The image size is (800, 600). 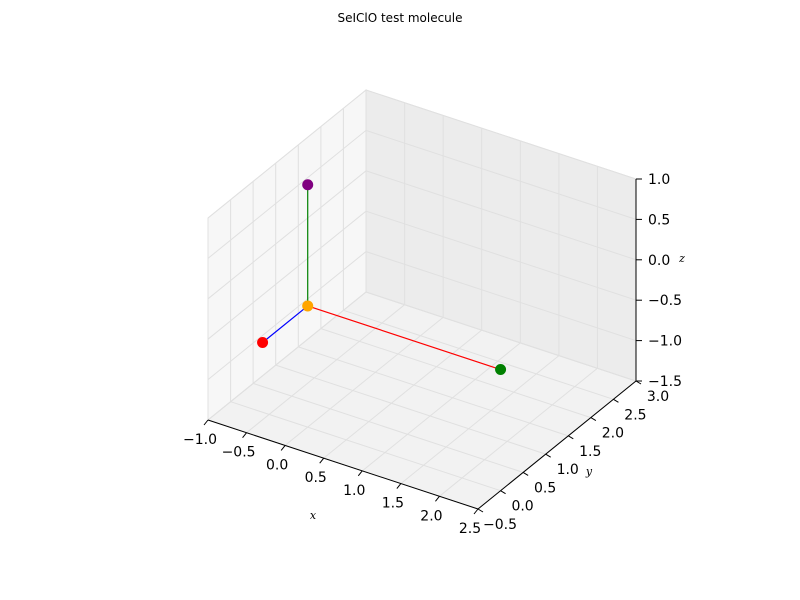 I want to click on x-tick-label: −1.0, so click(x=200, y=440).